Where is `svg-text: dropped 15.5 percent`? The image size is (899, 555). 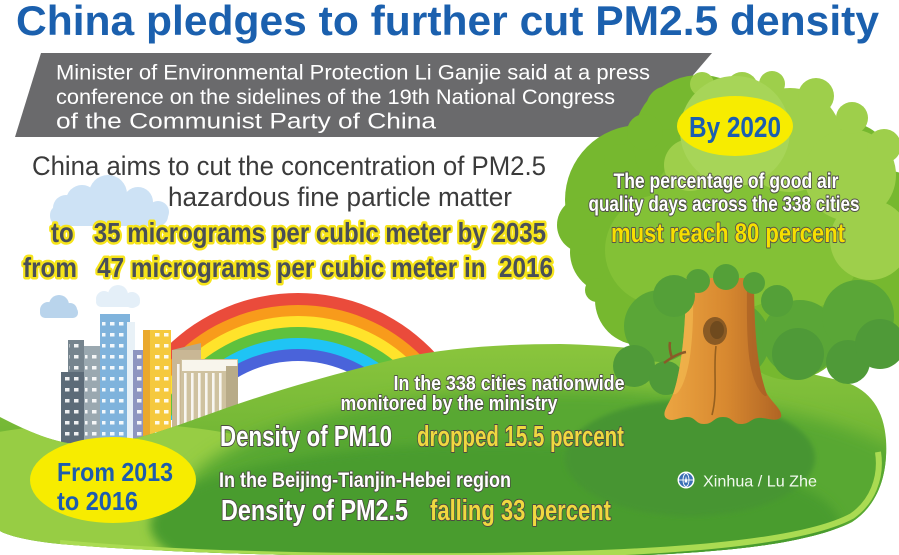
svg-text: dropped 15.5 percent is located at coordinates (520, 437).